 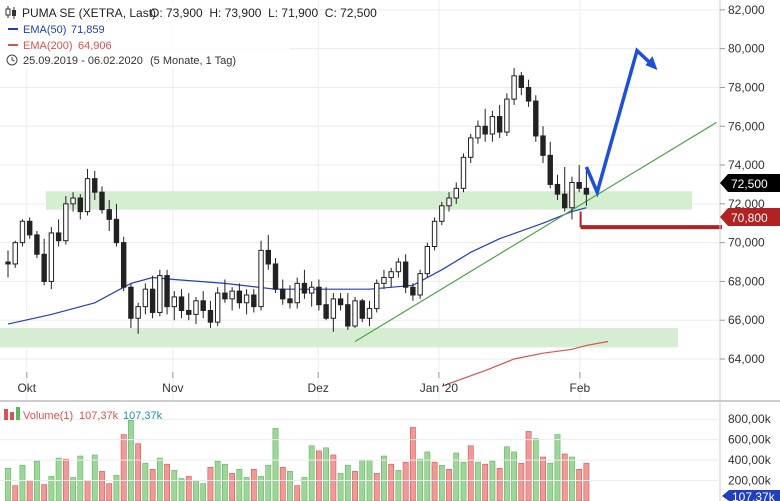 What do you see at coordinates (746, 87) in the screenshot?
I see `price-tick-label: 78,000` at bounding box center [746, 87].